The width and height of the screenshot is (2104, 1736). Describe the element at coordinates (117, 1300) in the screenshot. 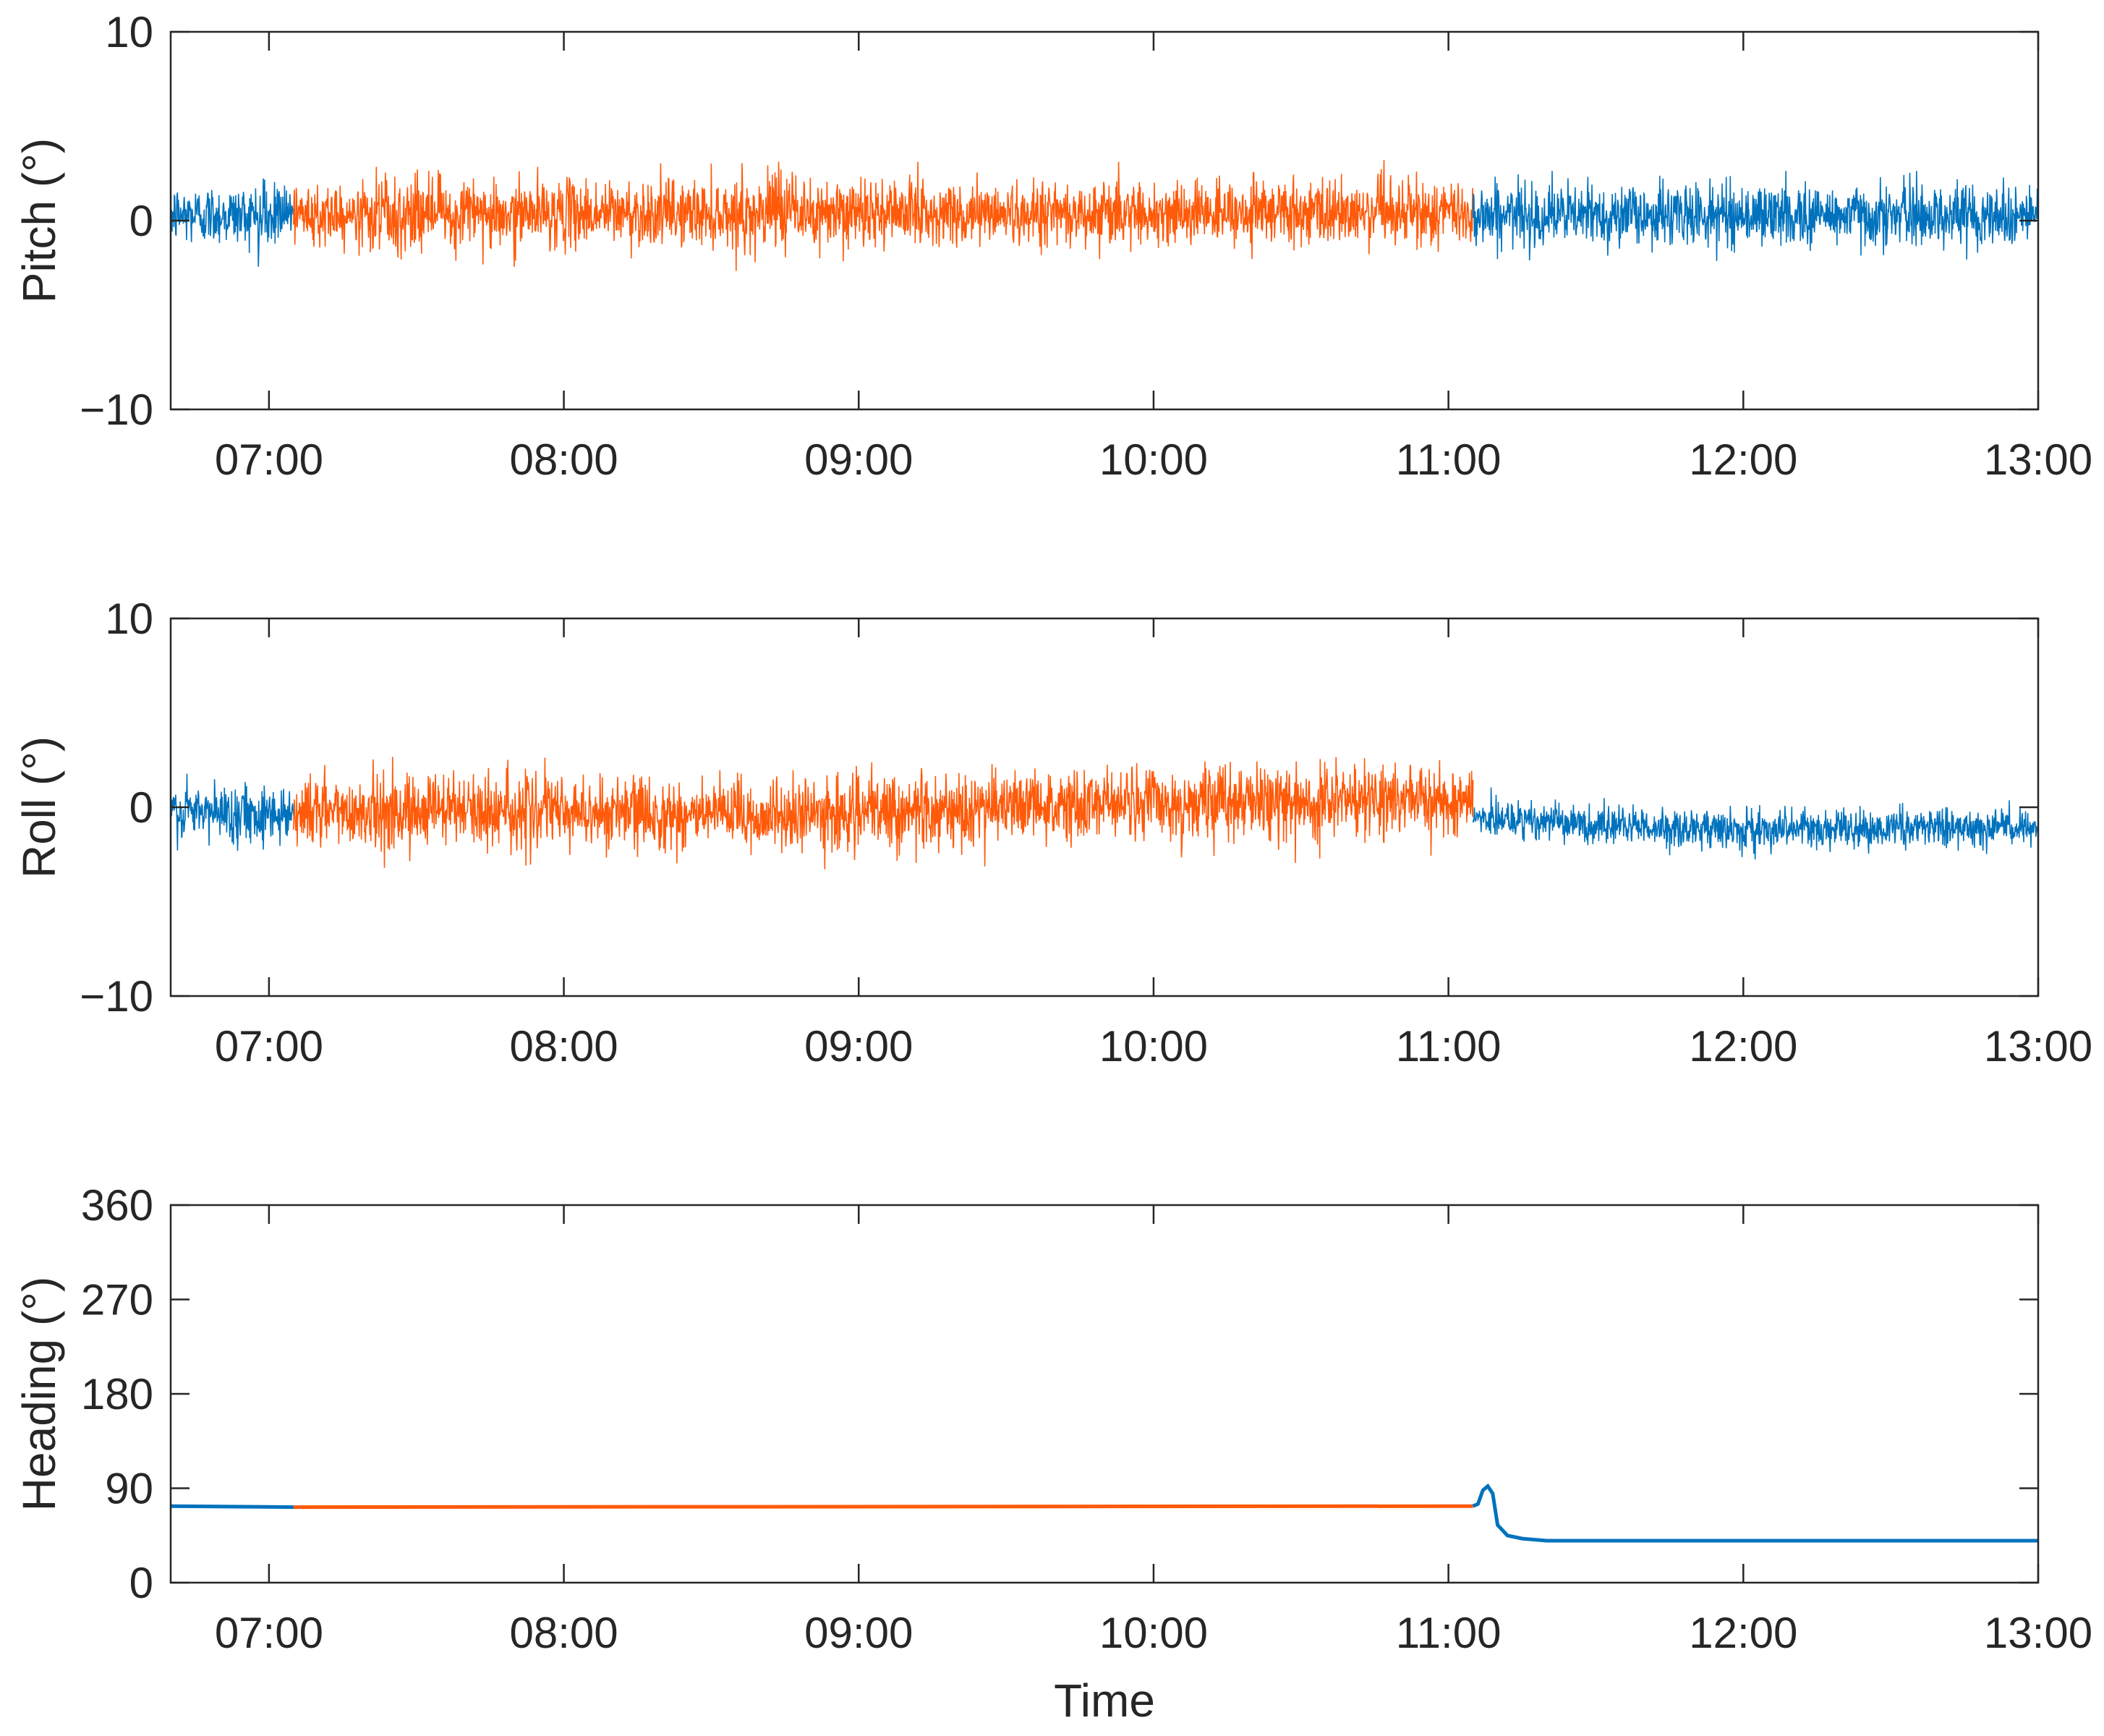

I see `y-tick-label: 270` at that location.